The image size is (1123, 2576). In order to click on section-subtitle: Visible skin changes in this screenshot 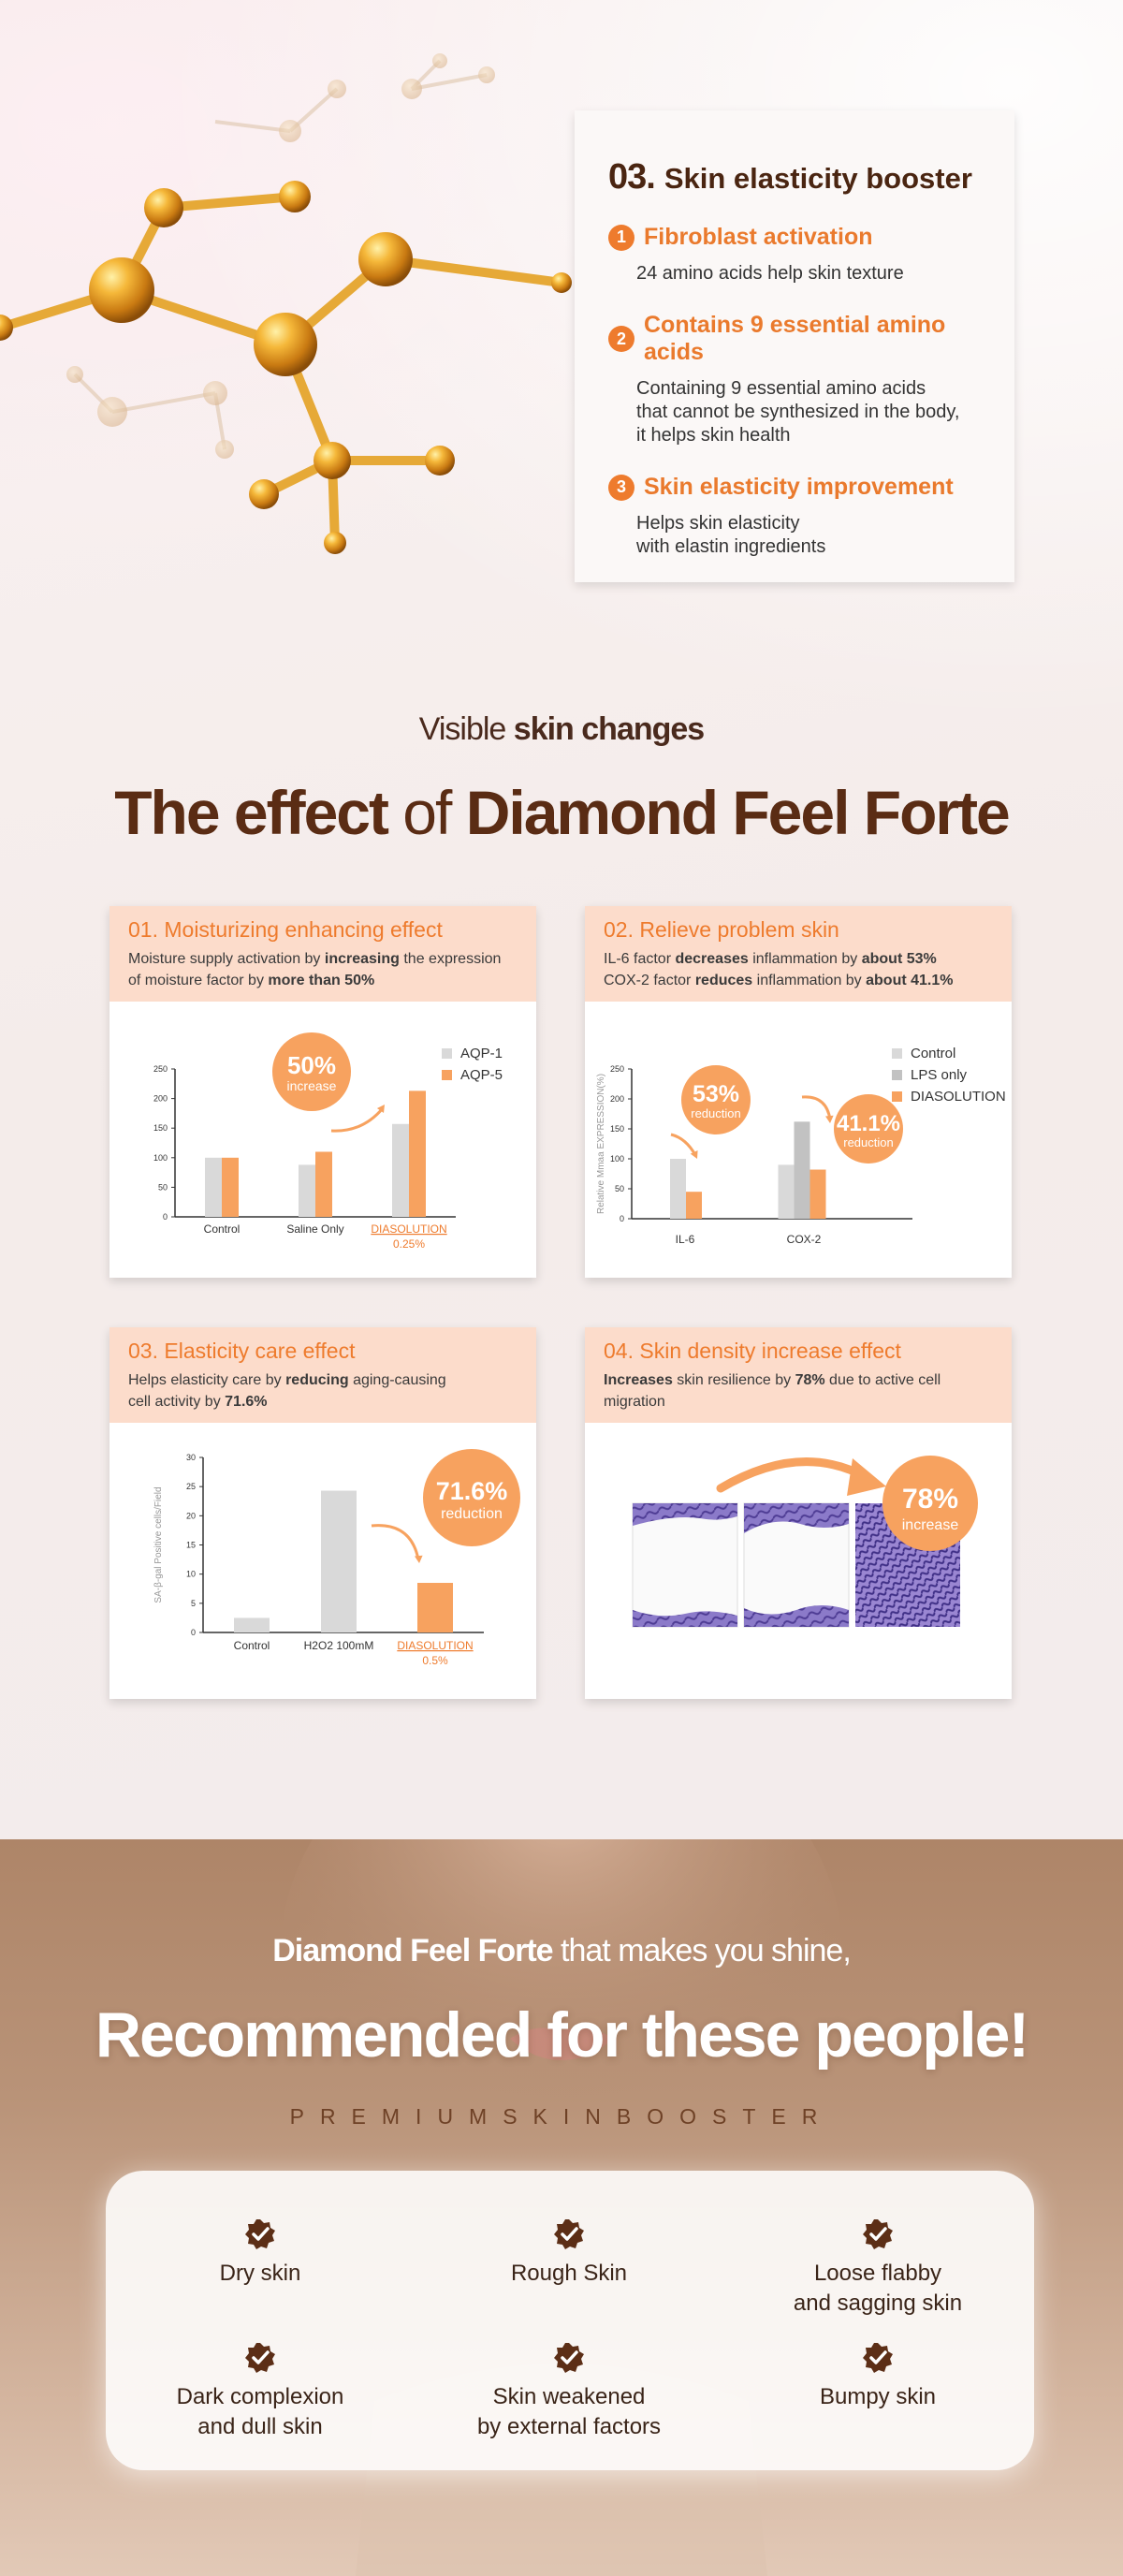, I will do `click(561, 729)`.